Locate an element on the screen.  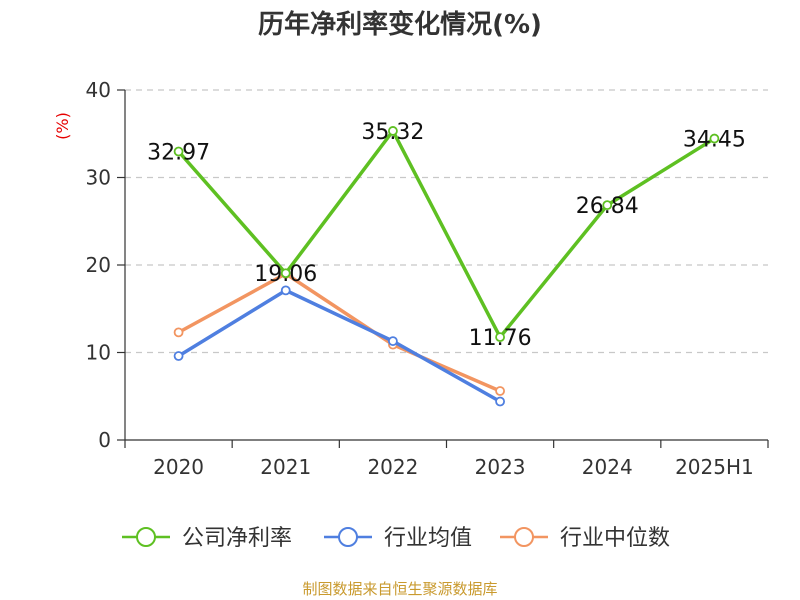
y-tick-label: 30 is located at coordinates (98, 178).